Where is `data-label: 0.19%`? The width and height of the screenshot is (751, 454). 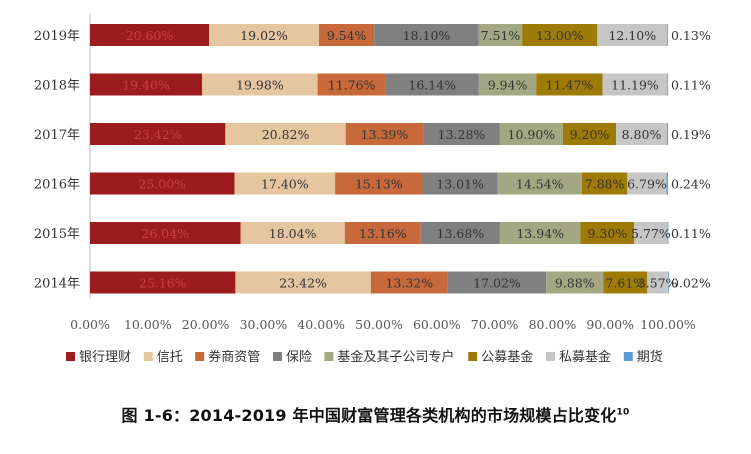
data-label: 0.19% is located at coordinates (691, 134).